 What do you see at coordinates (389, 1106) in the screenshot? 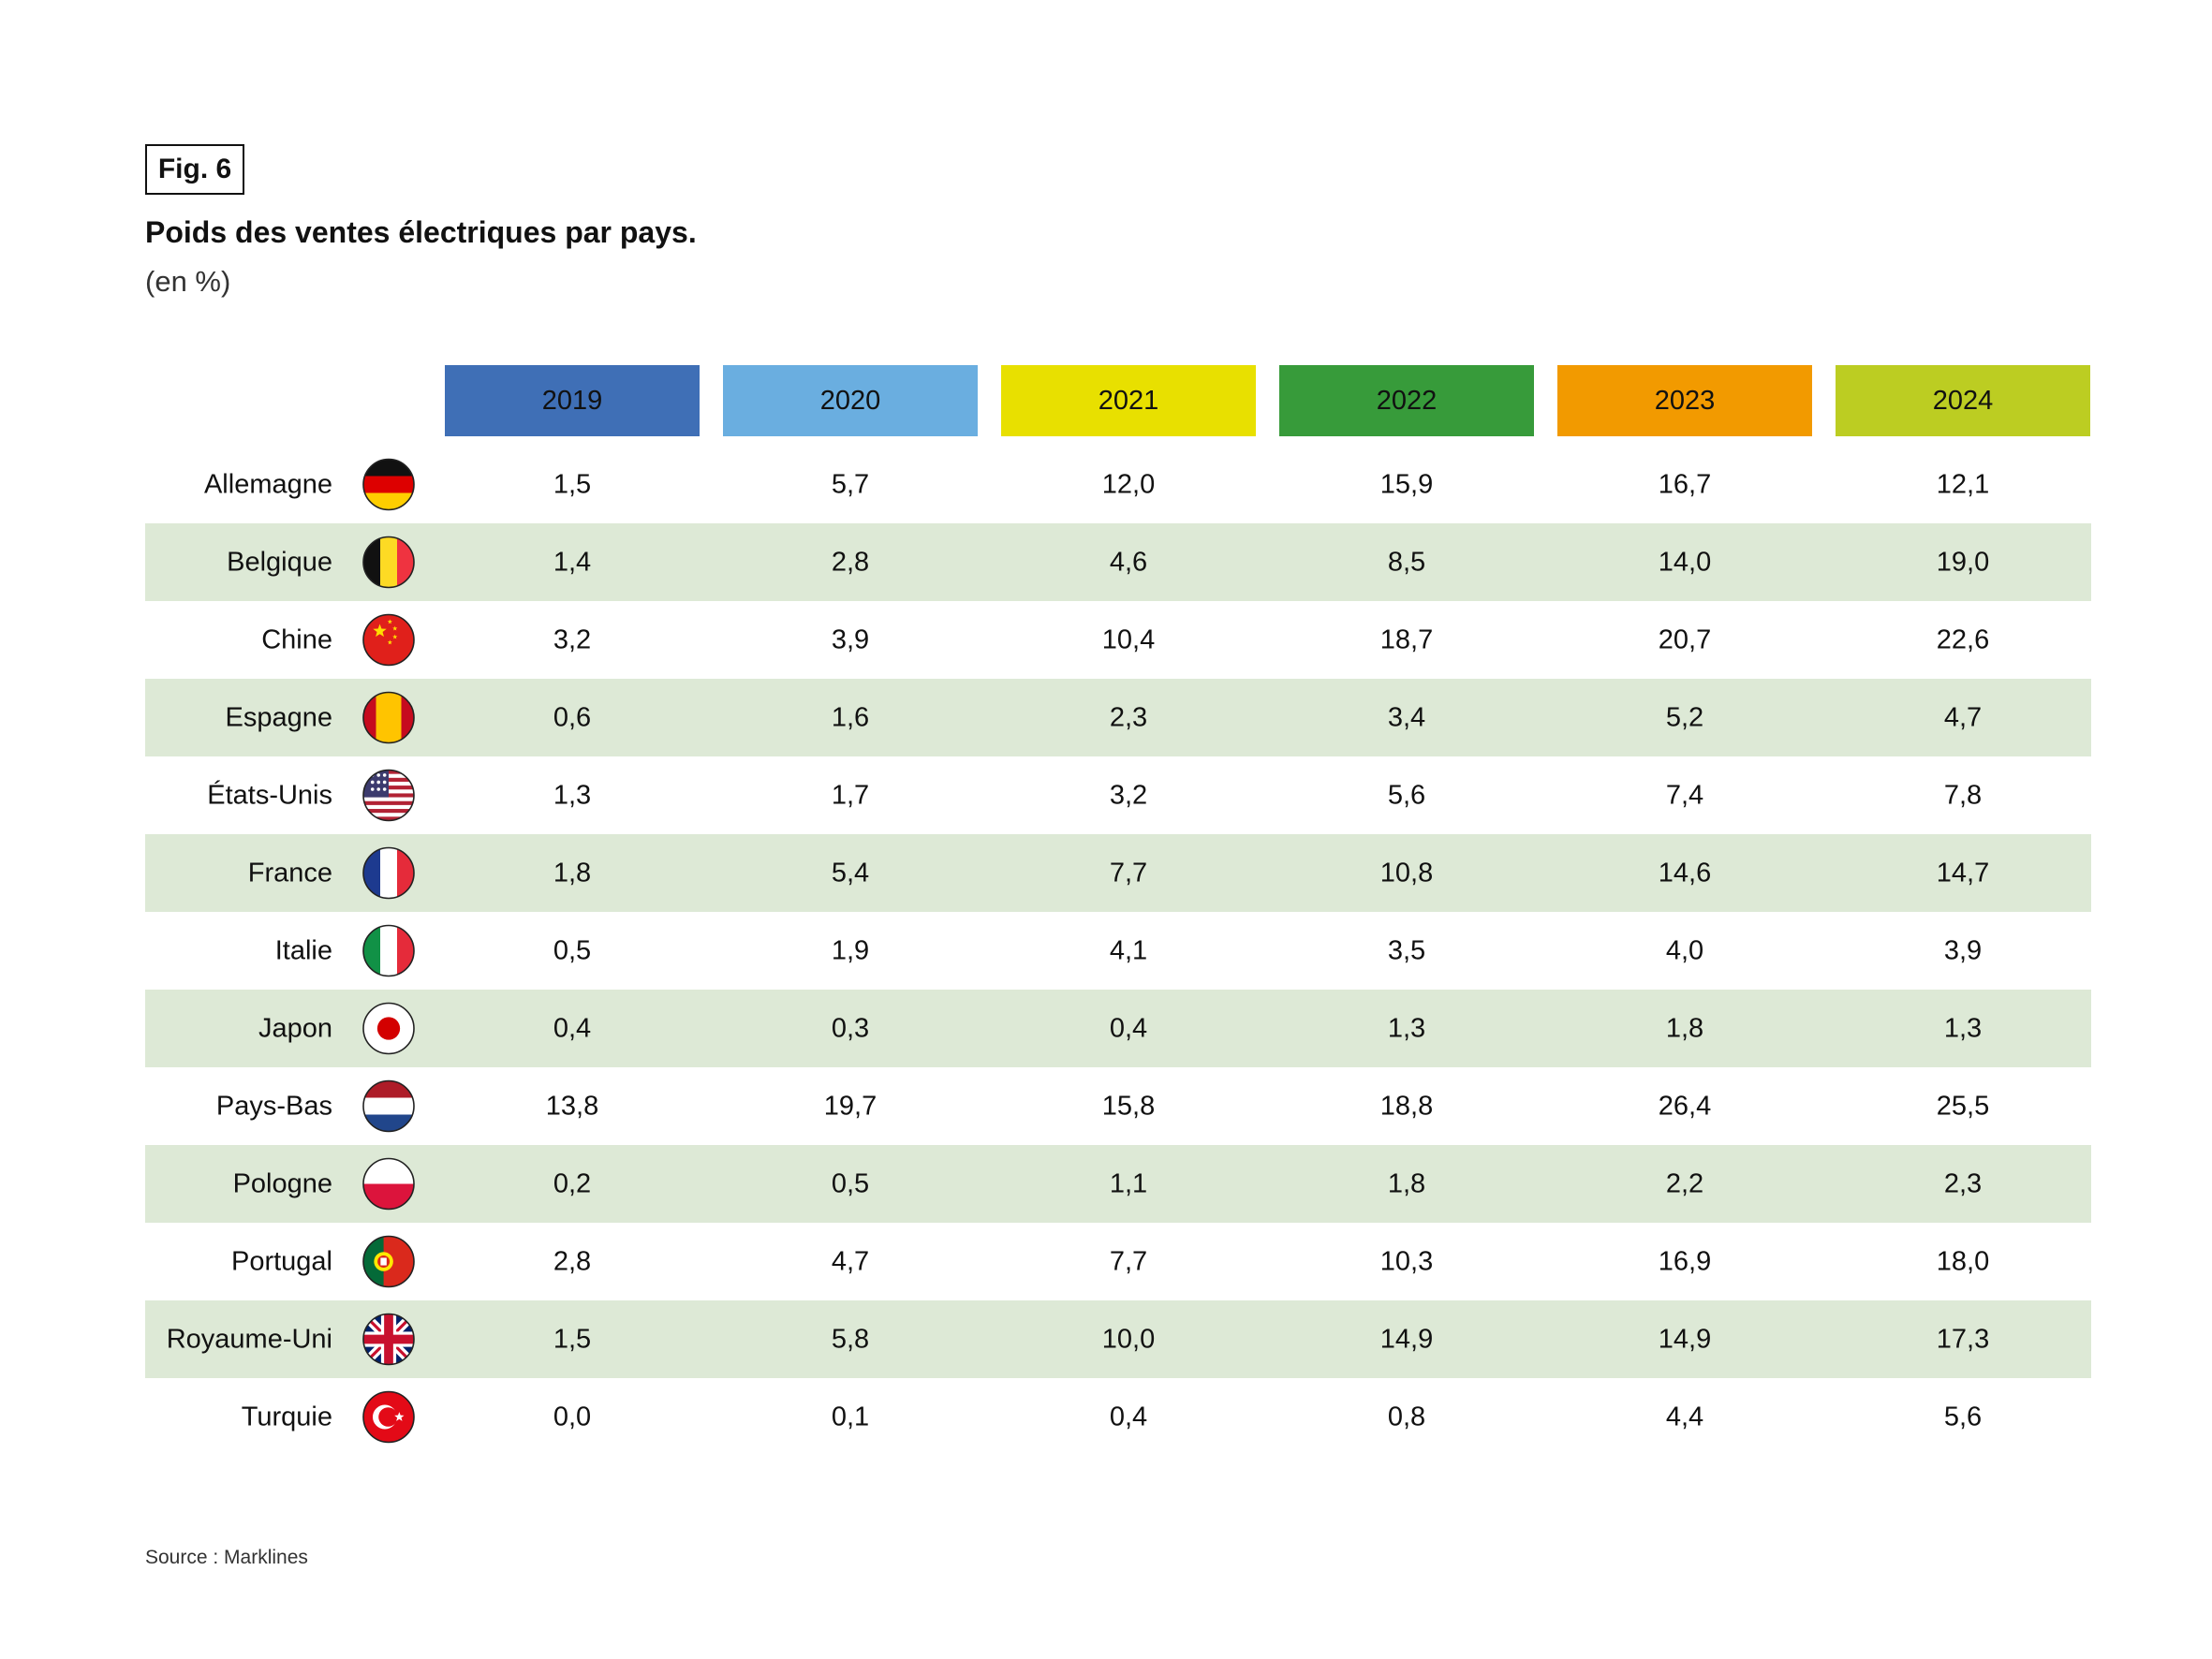
I see `netherlands-flag-icon` at bounding box center [389, 1106].